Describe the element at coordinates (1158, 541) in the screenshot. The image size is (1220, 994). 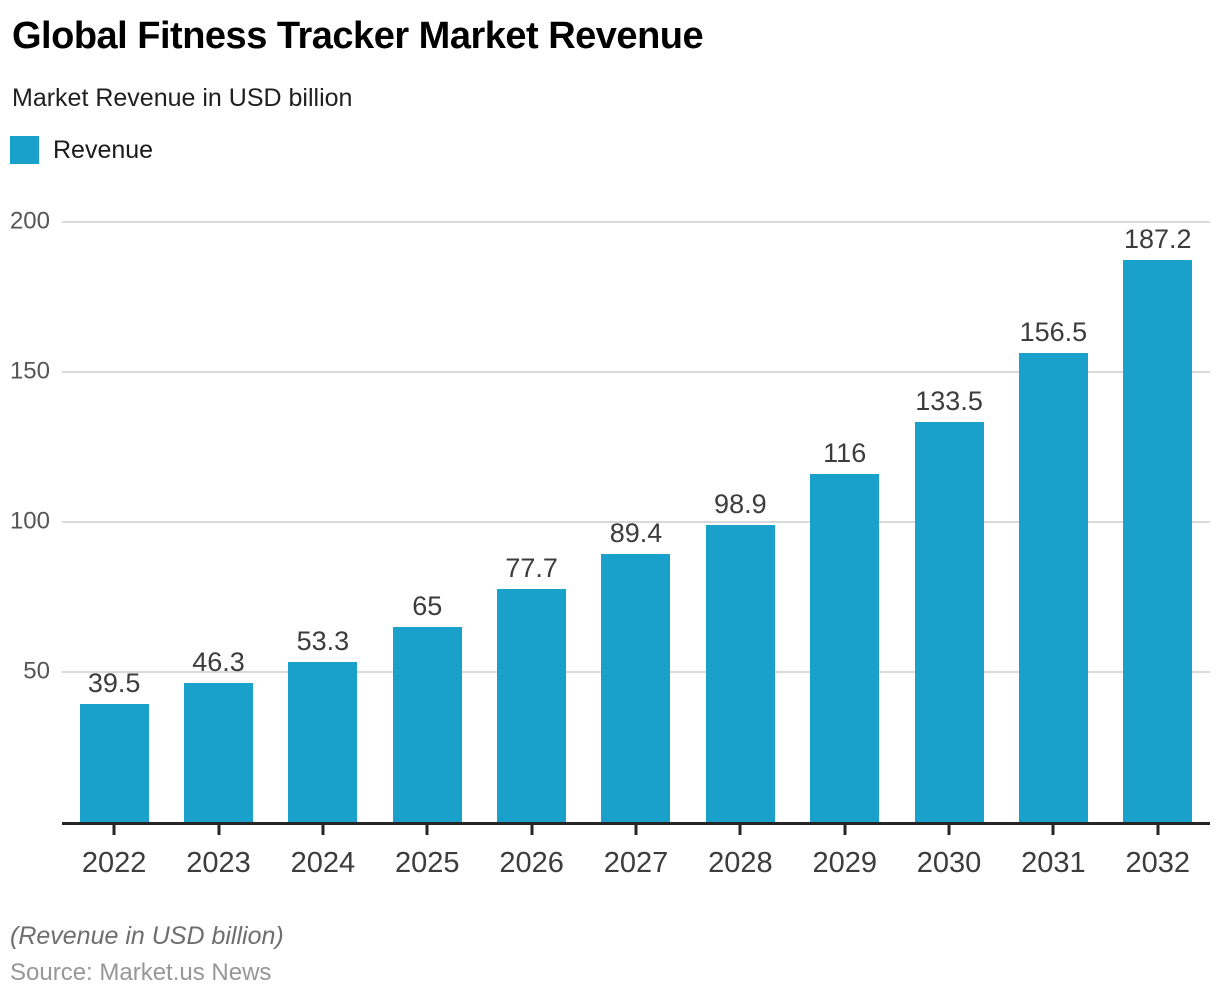
I see `bar-2032` at that location.